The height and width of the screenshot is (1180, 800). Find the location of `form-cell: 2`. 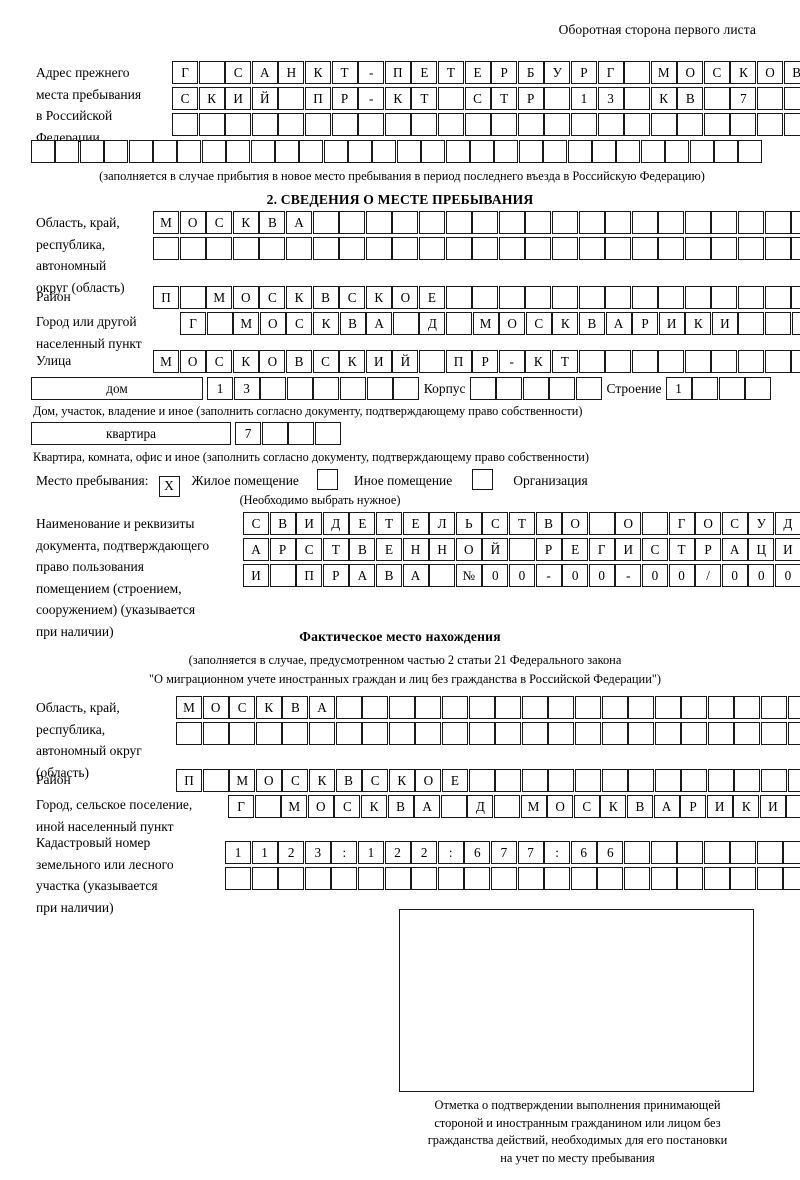

form-cell: 2 is located at coordinates (424, 852).